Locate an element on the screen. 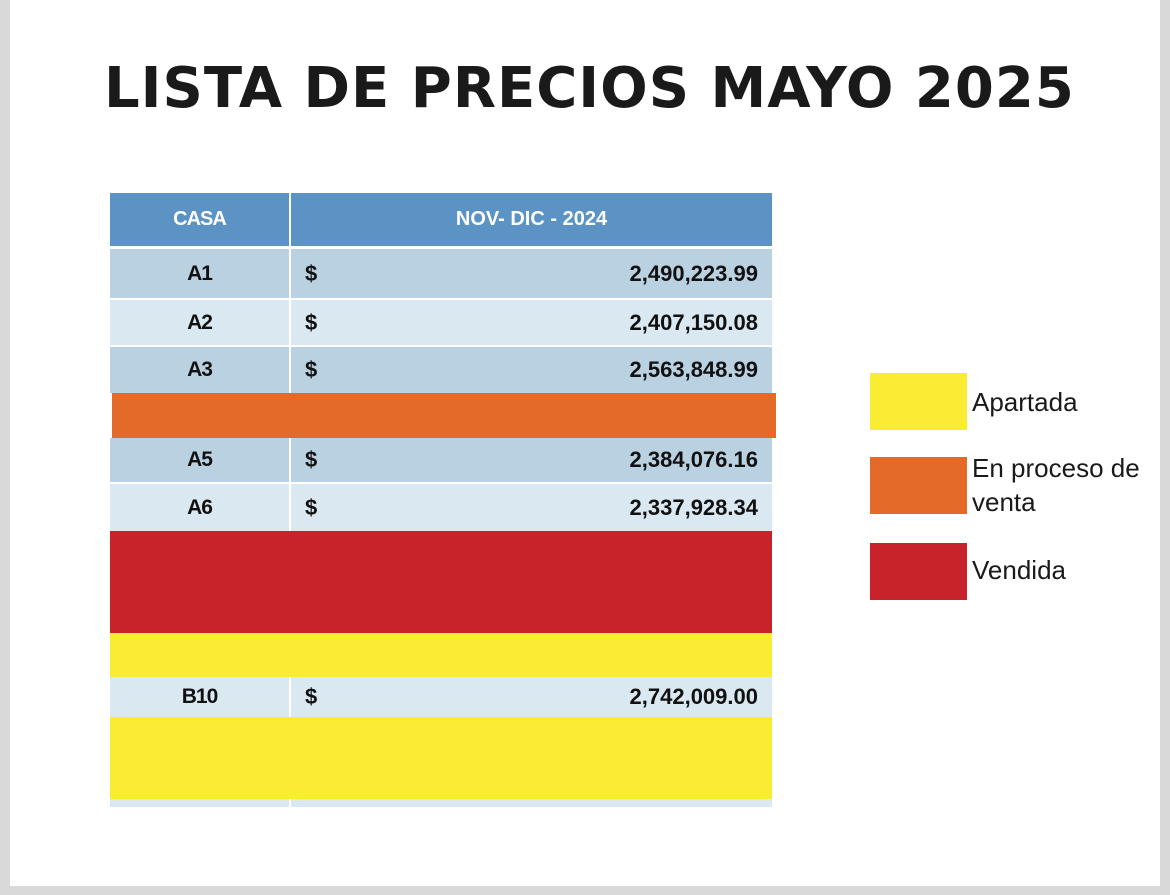  status-band-vendida is located at coordinates (441, 582).